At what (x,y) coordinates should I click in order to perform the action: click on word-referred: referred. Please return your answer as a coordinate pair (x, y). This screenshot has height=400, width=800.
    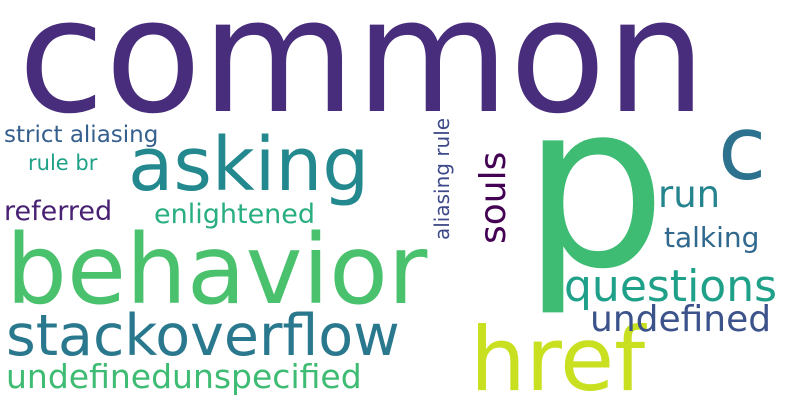
    Looking at the image, I should click on (58, 211).